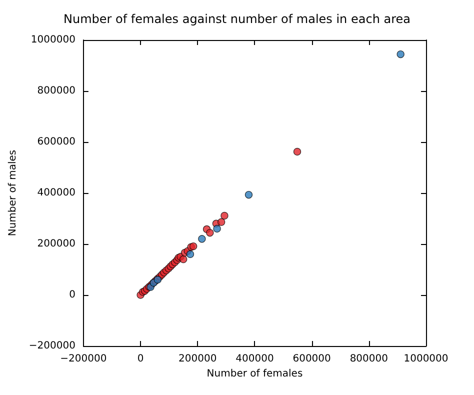 The image size is (474, 395). What do you see at coordinates (254, 374) in the screenshot?
I see `x-axis-title: Number of females` at bounding box center [254, 374].